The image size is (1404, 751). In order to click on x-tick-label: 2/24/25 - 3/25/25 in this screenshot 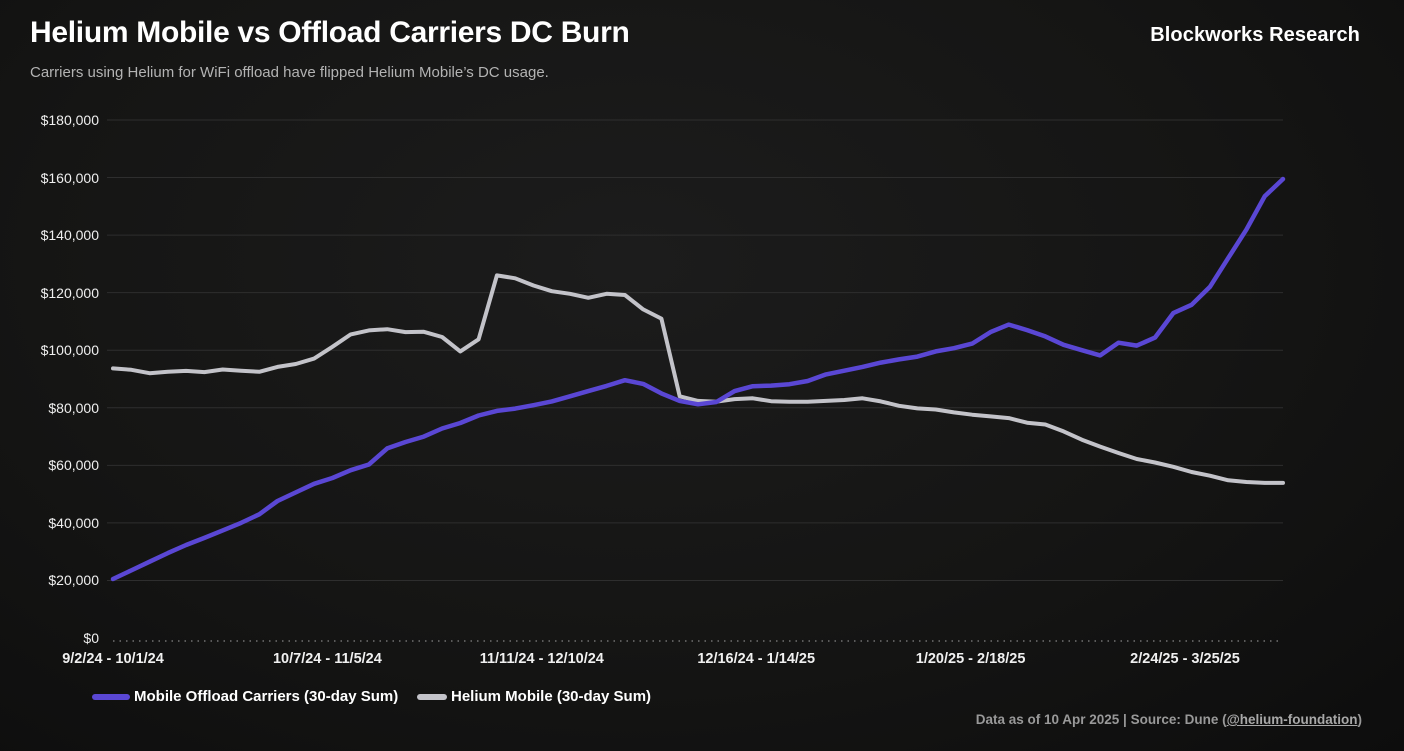, I will do `click(1185, 659)`.